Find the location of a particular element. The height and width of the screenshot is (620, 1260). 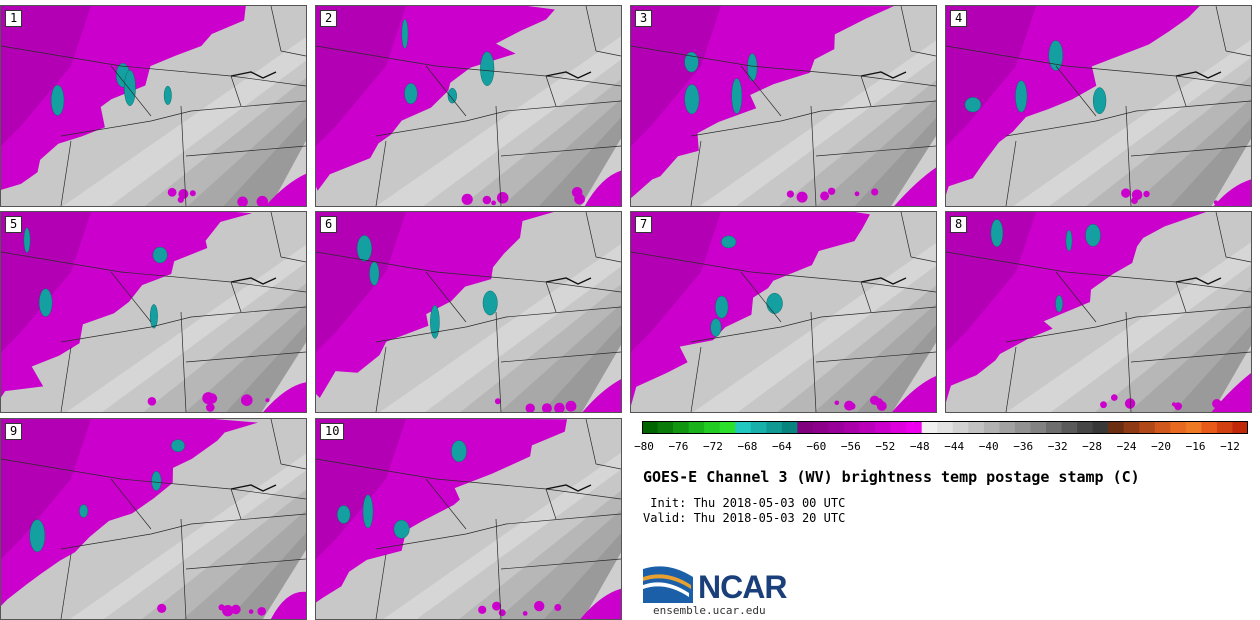

colorbar-tick-label: −56 is located at coordinates (850, 446).